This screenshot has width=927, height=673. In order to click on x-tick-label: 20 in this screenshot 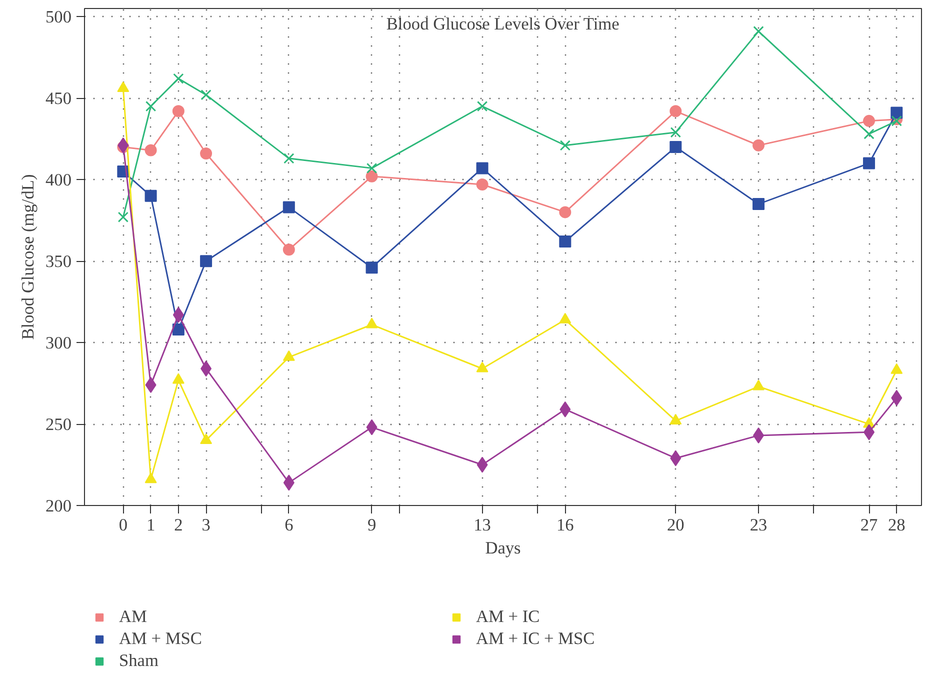, I will do `click(675, 525)`.